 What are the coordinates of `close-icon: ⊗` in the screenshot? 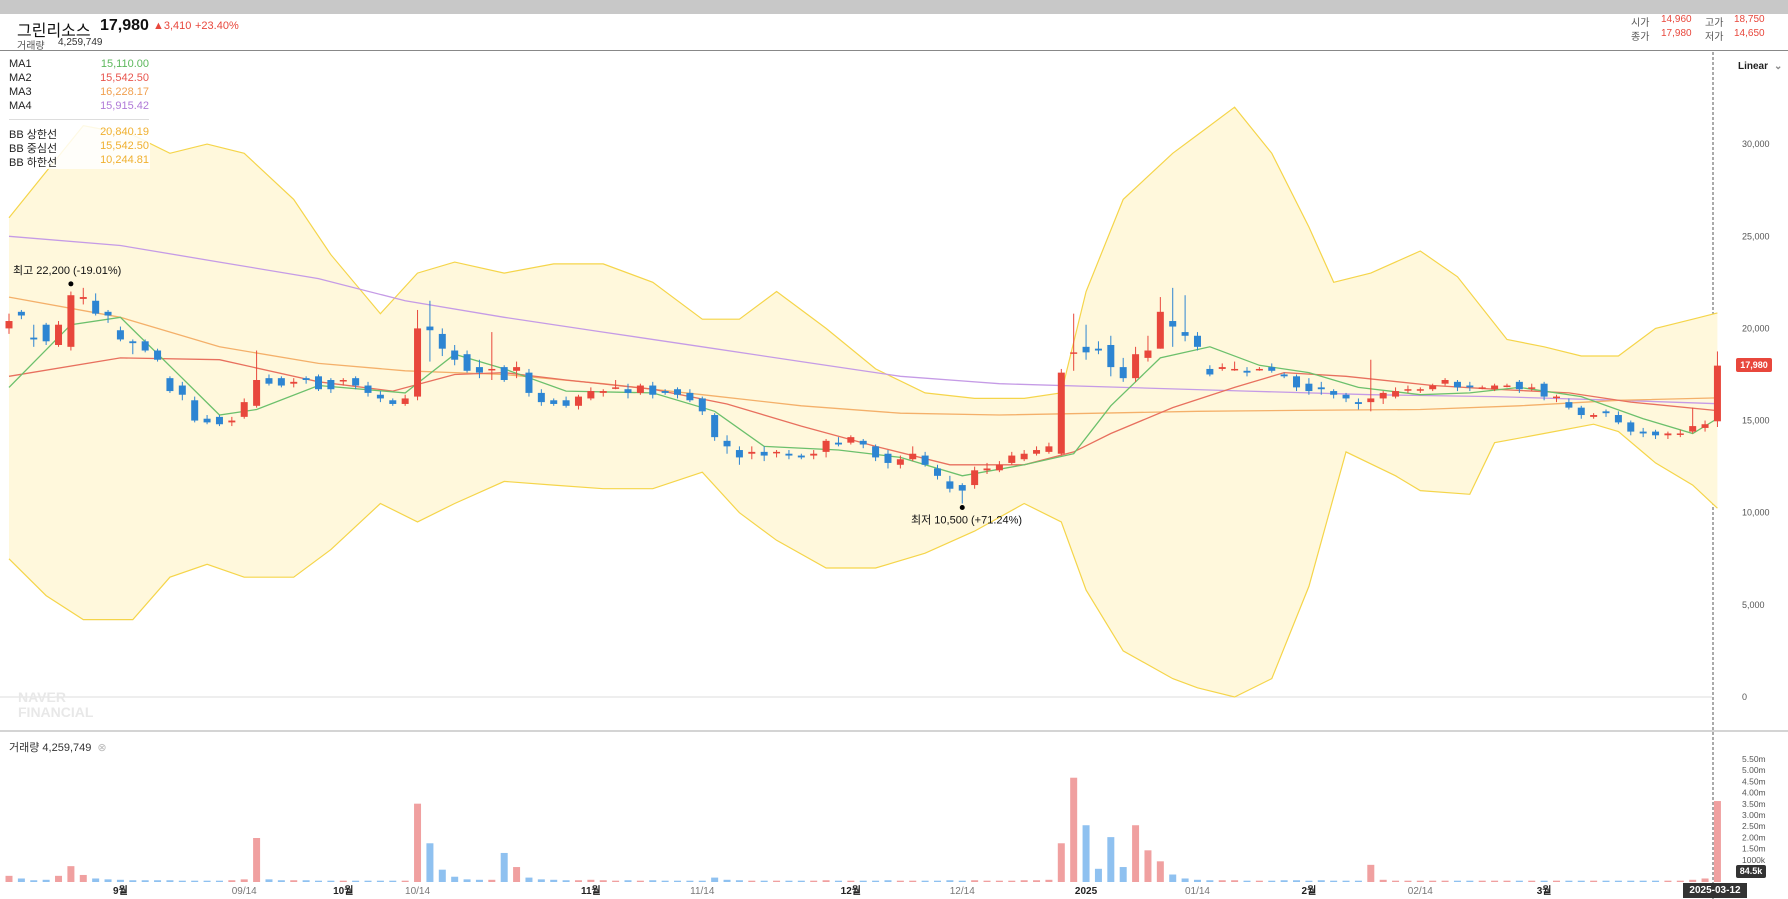 It's located at (102, 748).